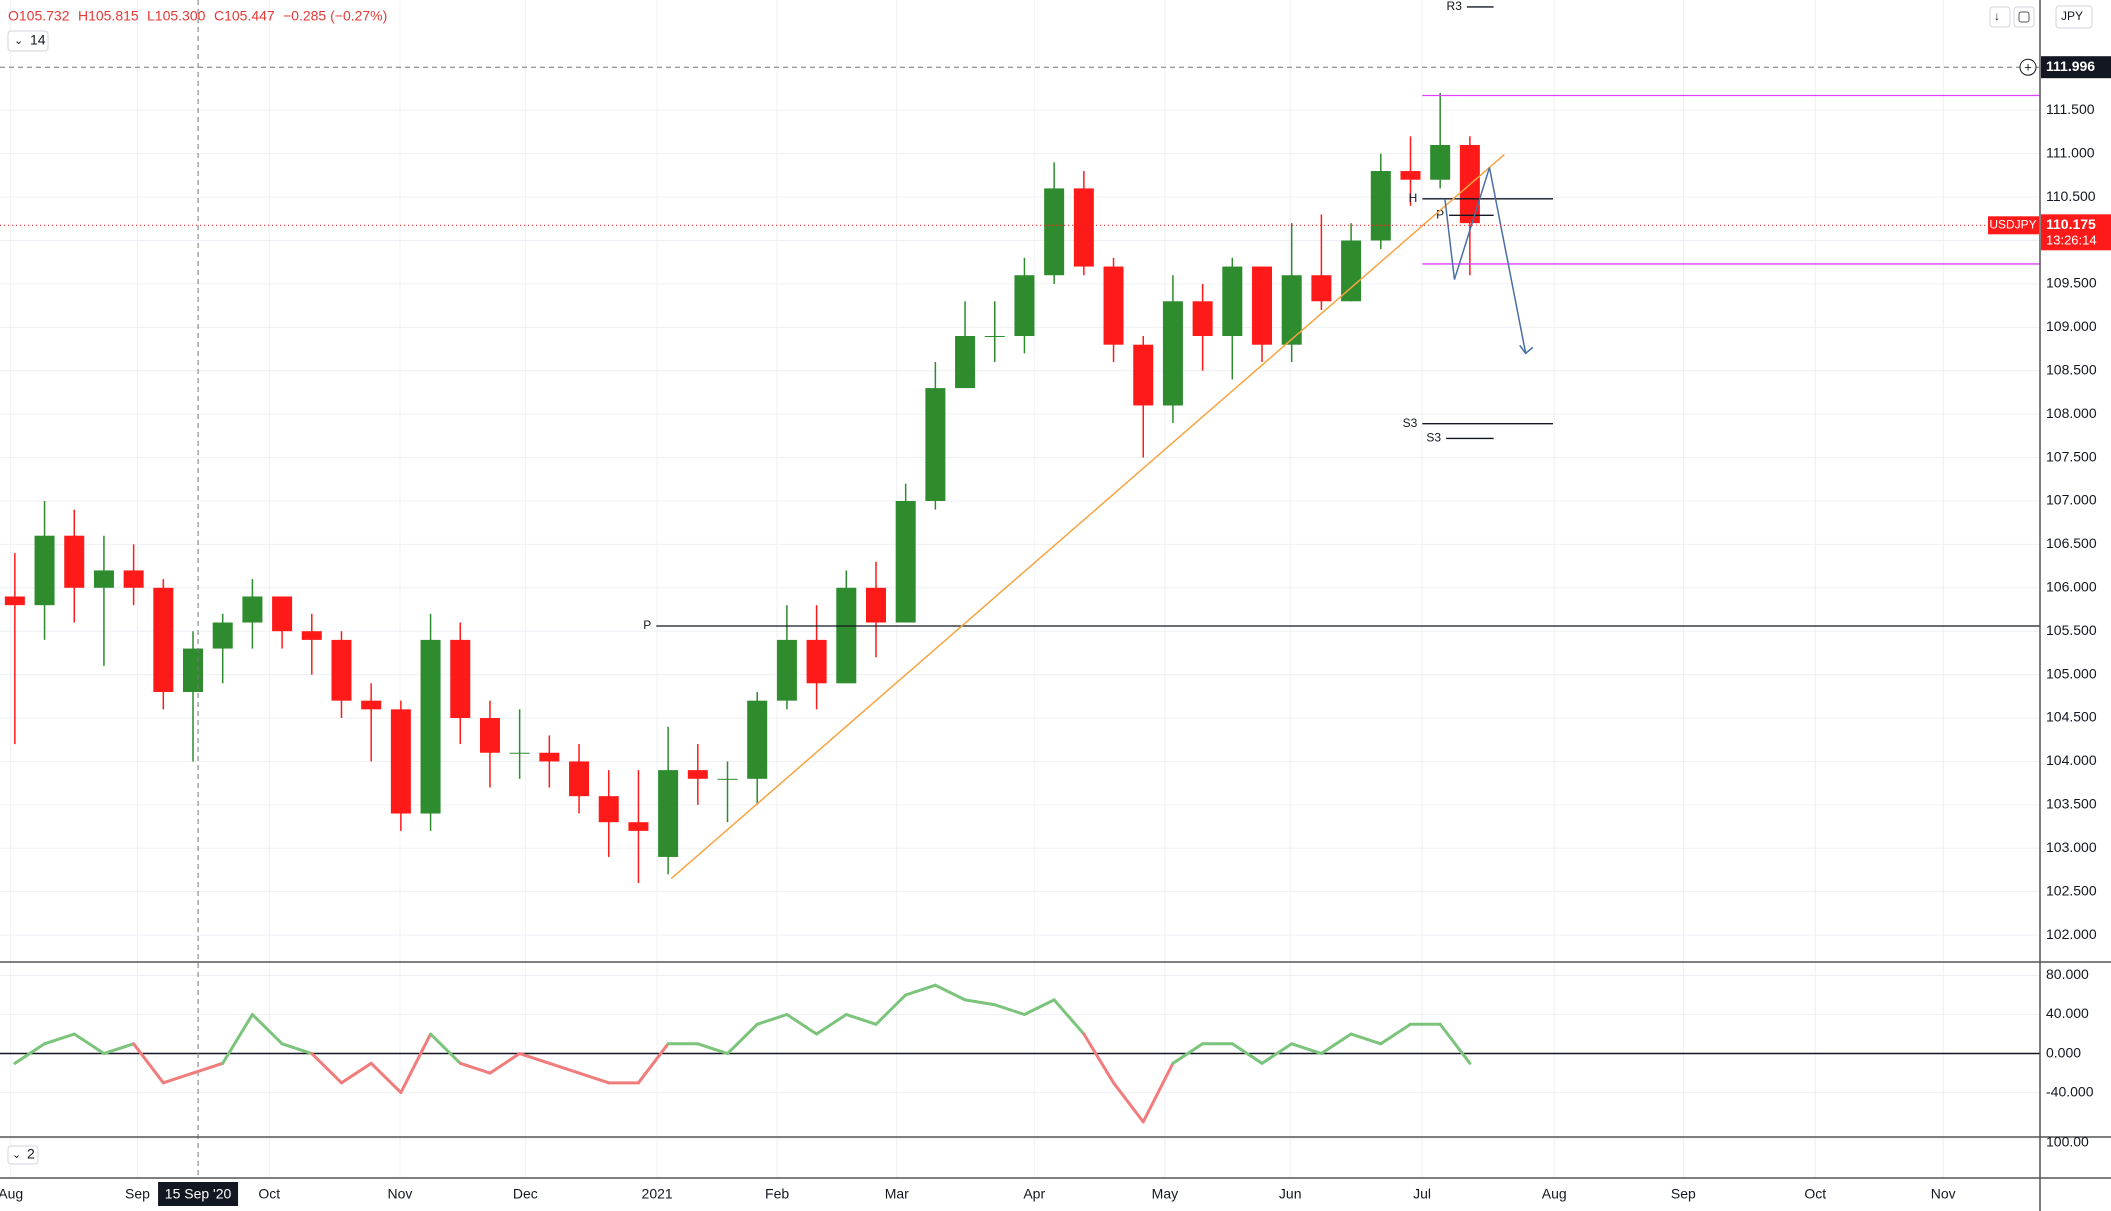 This screenshot has height=1211, width=2111. I want to click on y-tick-label: 107.500, so click(2071, 456).